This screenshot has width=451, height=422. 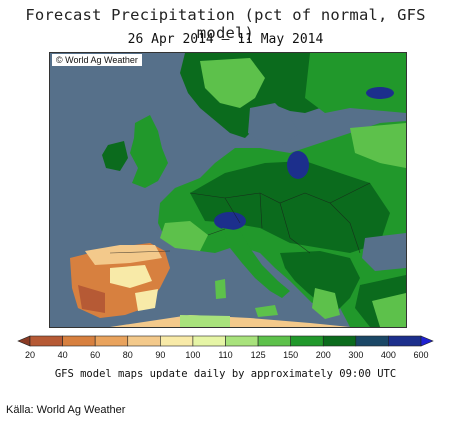 What do you see at coordinates (355, 83) in the screenshot?
I see `finland-east` at bounding box center [355, 83].